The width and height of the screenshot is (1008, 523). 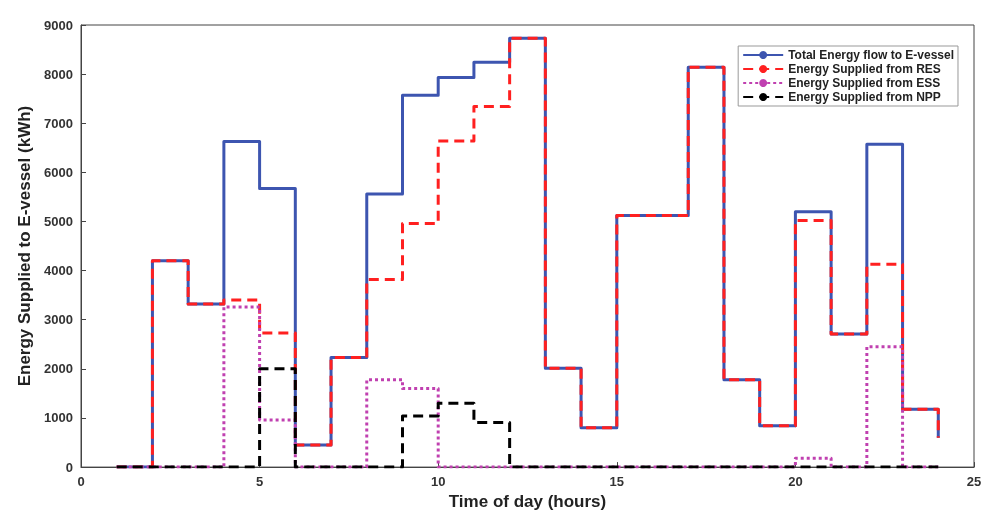 I want to click on x-tick-label: 5, so click(x=259, y=482).